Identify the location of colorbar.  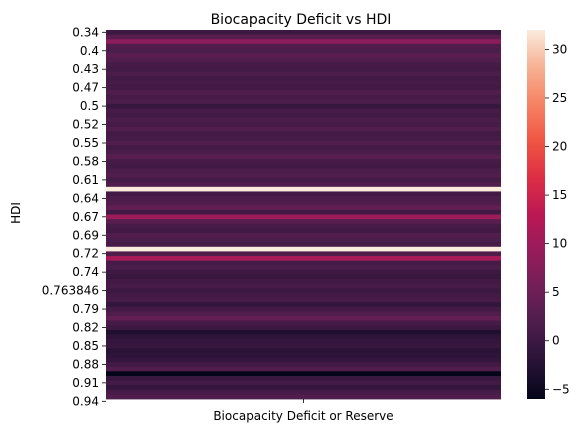
(536, 214).